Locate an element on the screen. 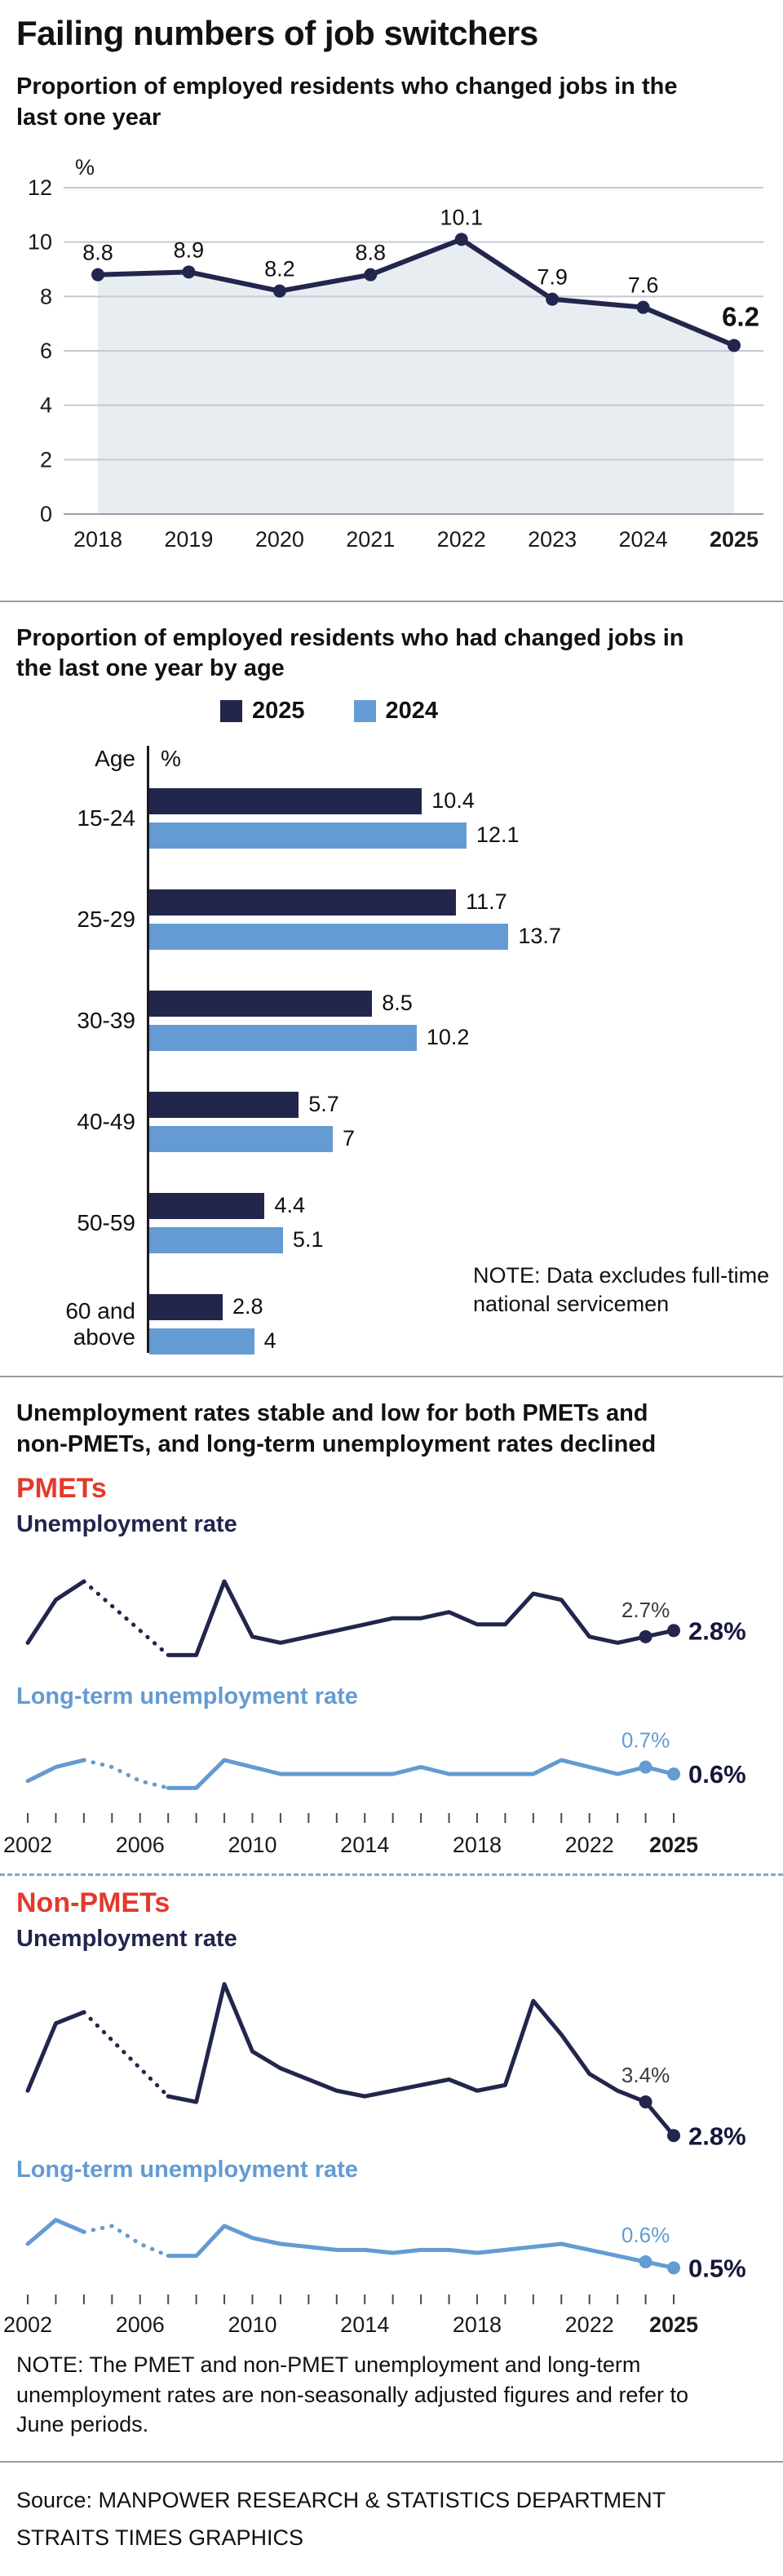 The image size is (783, 2576). age-group: 40-49 5.7 7 is located at coordinates (391, 1121).